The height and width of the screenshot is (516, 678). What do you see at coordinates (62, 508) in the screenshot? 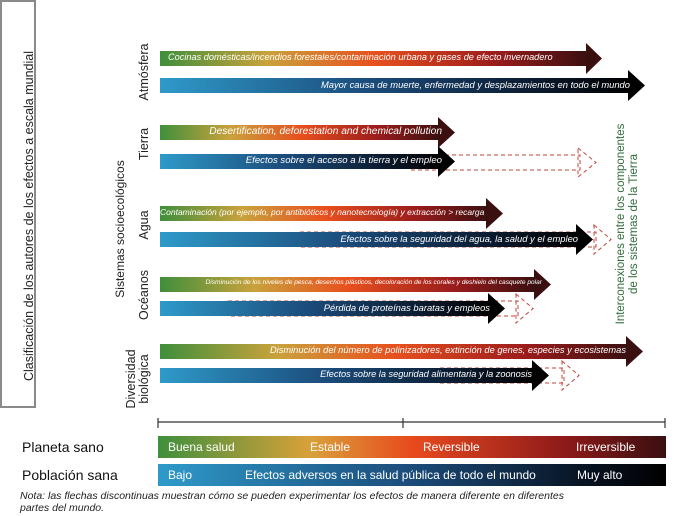
I see `footnote-line2: partes del mundo.` at bounding box center [62, 508].